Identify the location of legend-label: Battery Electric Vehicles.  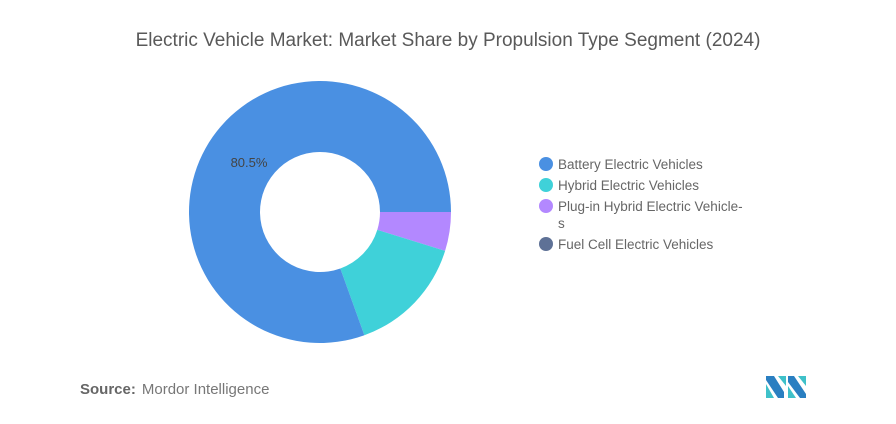
(630, 164).